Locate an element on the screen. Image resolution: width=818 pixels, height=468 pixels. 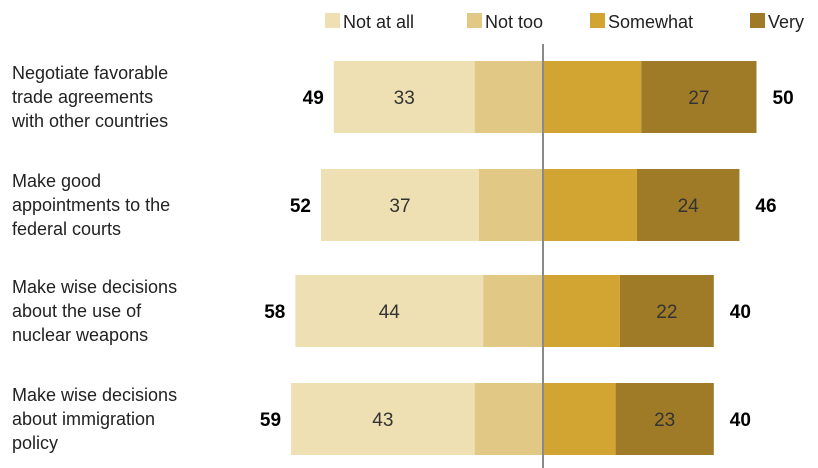
row-label-line: federal courts is located at coordinates (66, 229).